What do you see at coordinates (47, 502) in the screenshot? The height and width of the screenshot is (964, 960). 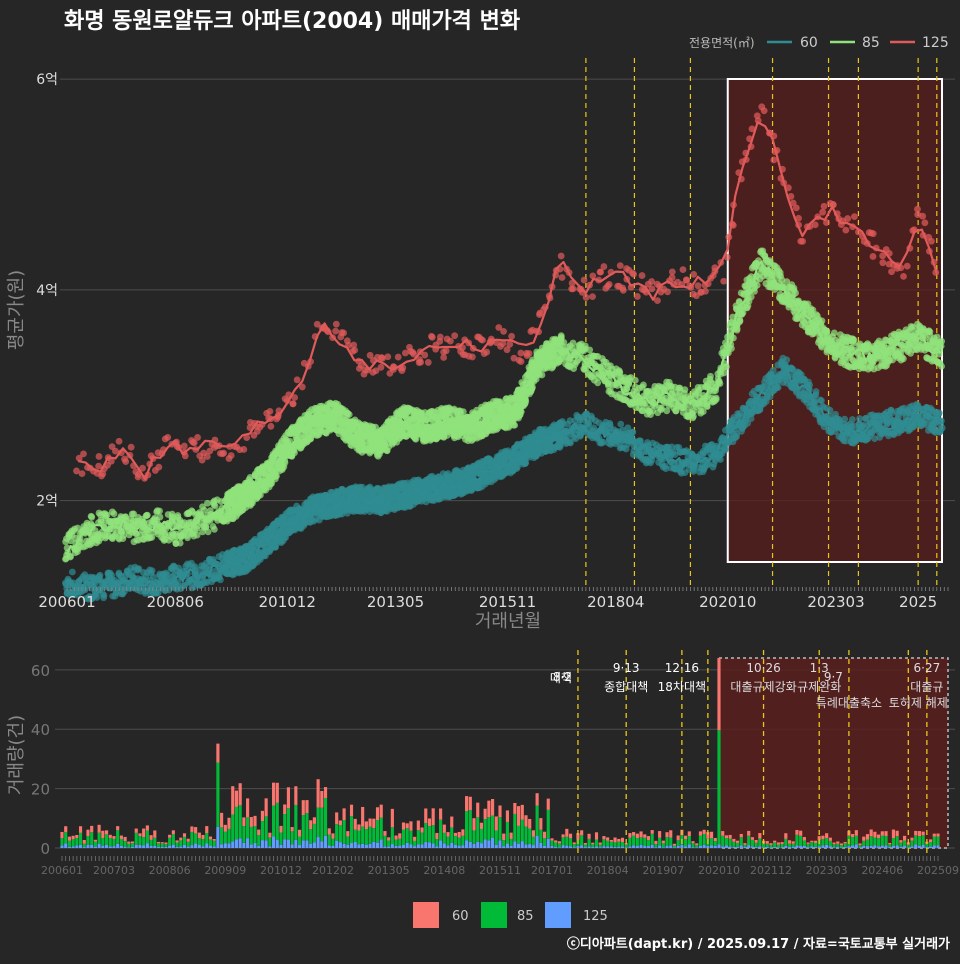 I see `price-y-tick-label: 2억` at bounding box center [47, 502].